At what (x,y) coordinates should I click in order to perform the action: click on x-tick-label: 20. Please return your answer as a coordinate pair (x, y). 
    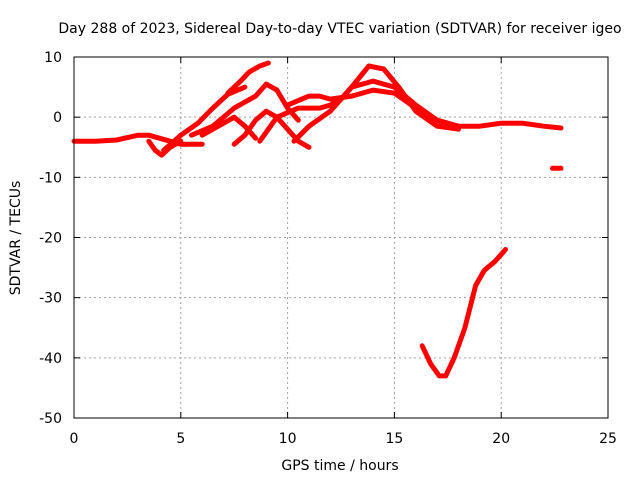
    Looking at the image, I should click on (501, 439).